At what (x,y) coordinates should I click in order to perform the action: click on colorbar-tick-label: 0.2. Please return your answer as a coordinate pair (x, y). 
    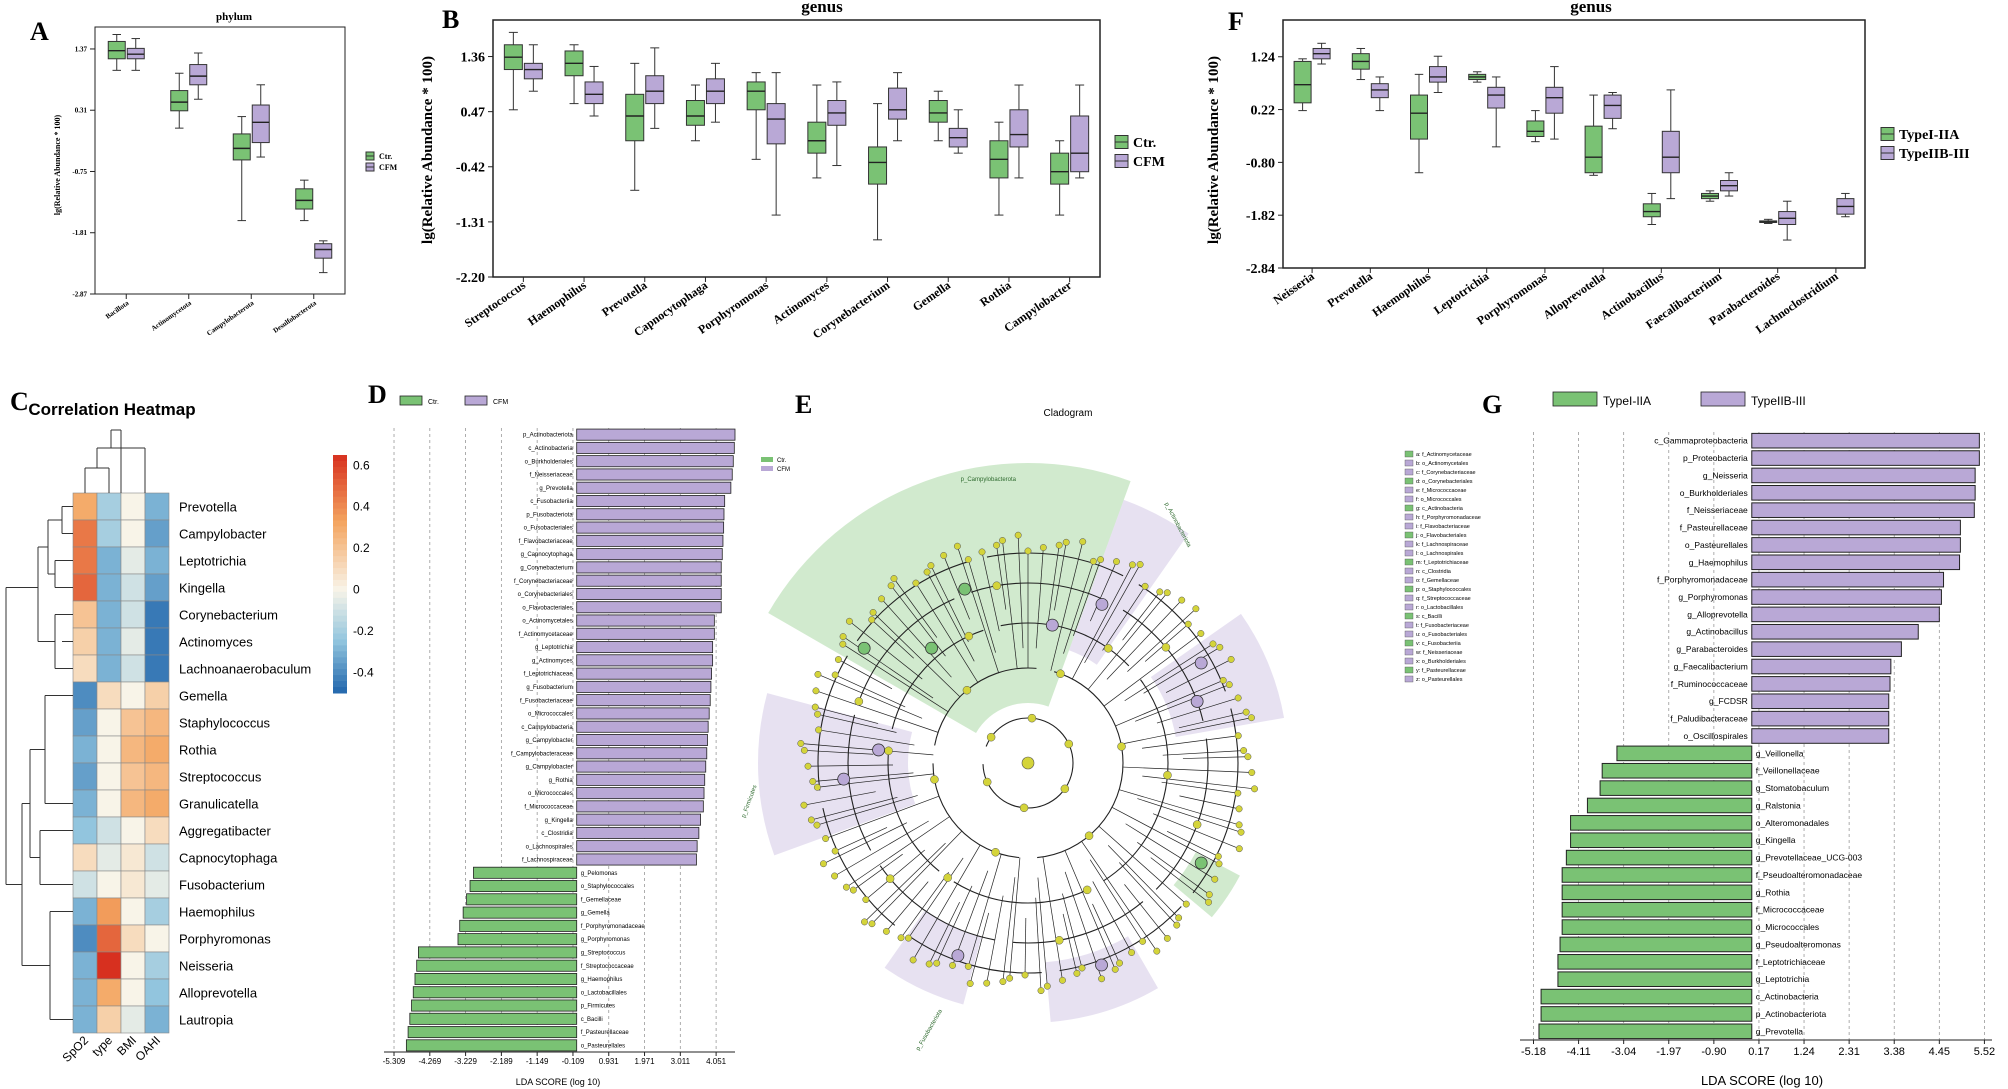
    Looking at the image, I should click on (361, 548).